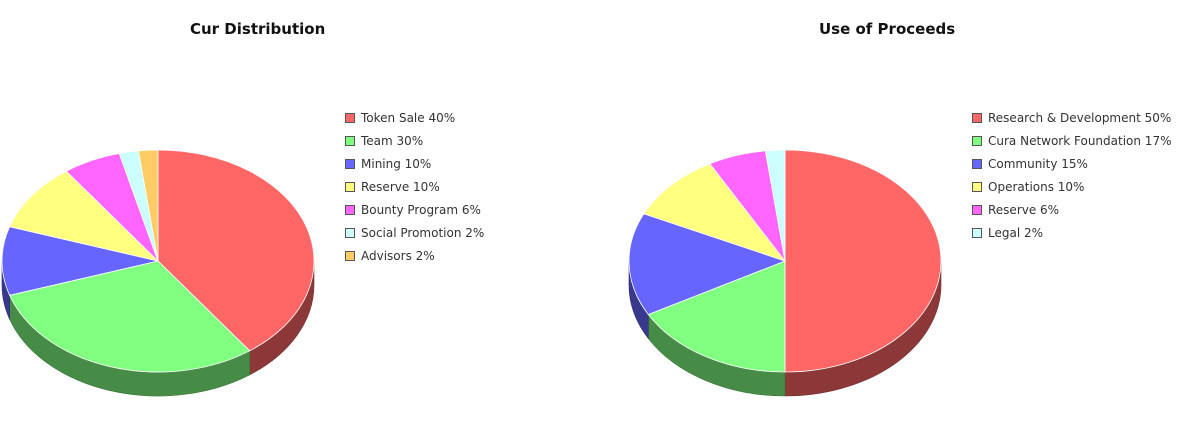 The image size is (1178, 423). Describe the element at coordinates (887, 29) in the screenshot. I see `chart-title: Use of Proceeds` at that location.